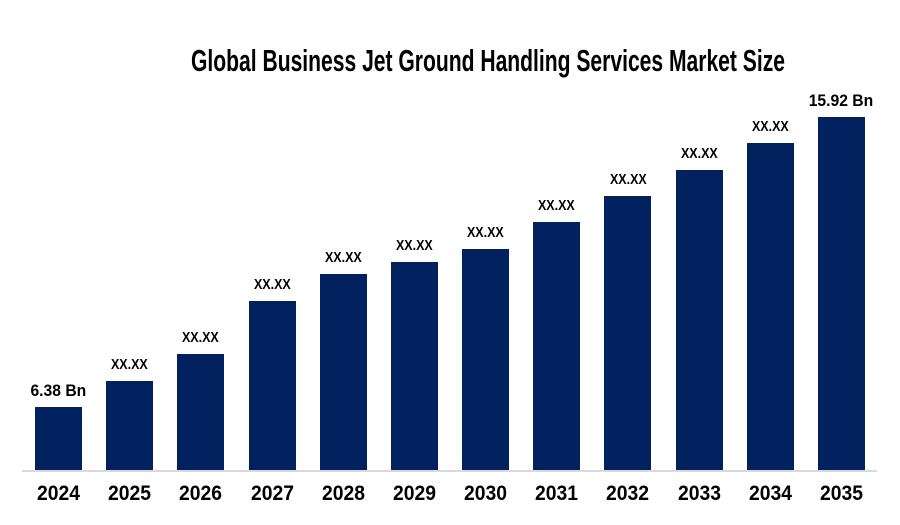 This screenshot has height=525, width=900. What do you see at coordinates (272, 493) in the screenshot?
I see `x-tick-label-2027: 2027` at bounding box center [272, 493].